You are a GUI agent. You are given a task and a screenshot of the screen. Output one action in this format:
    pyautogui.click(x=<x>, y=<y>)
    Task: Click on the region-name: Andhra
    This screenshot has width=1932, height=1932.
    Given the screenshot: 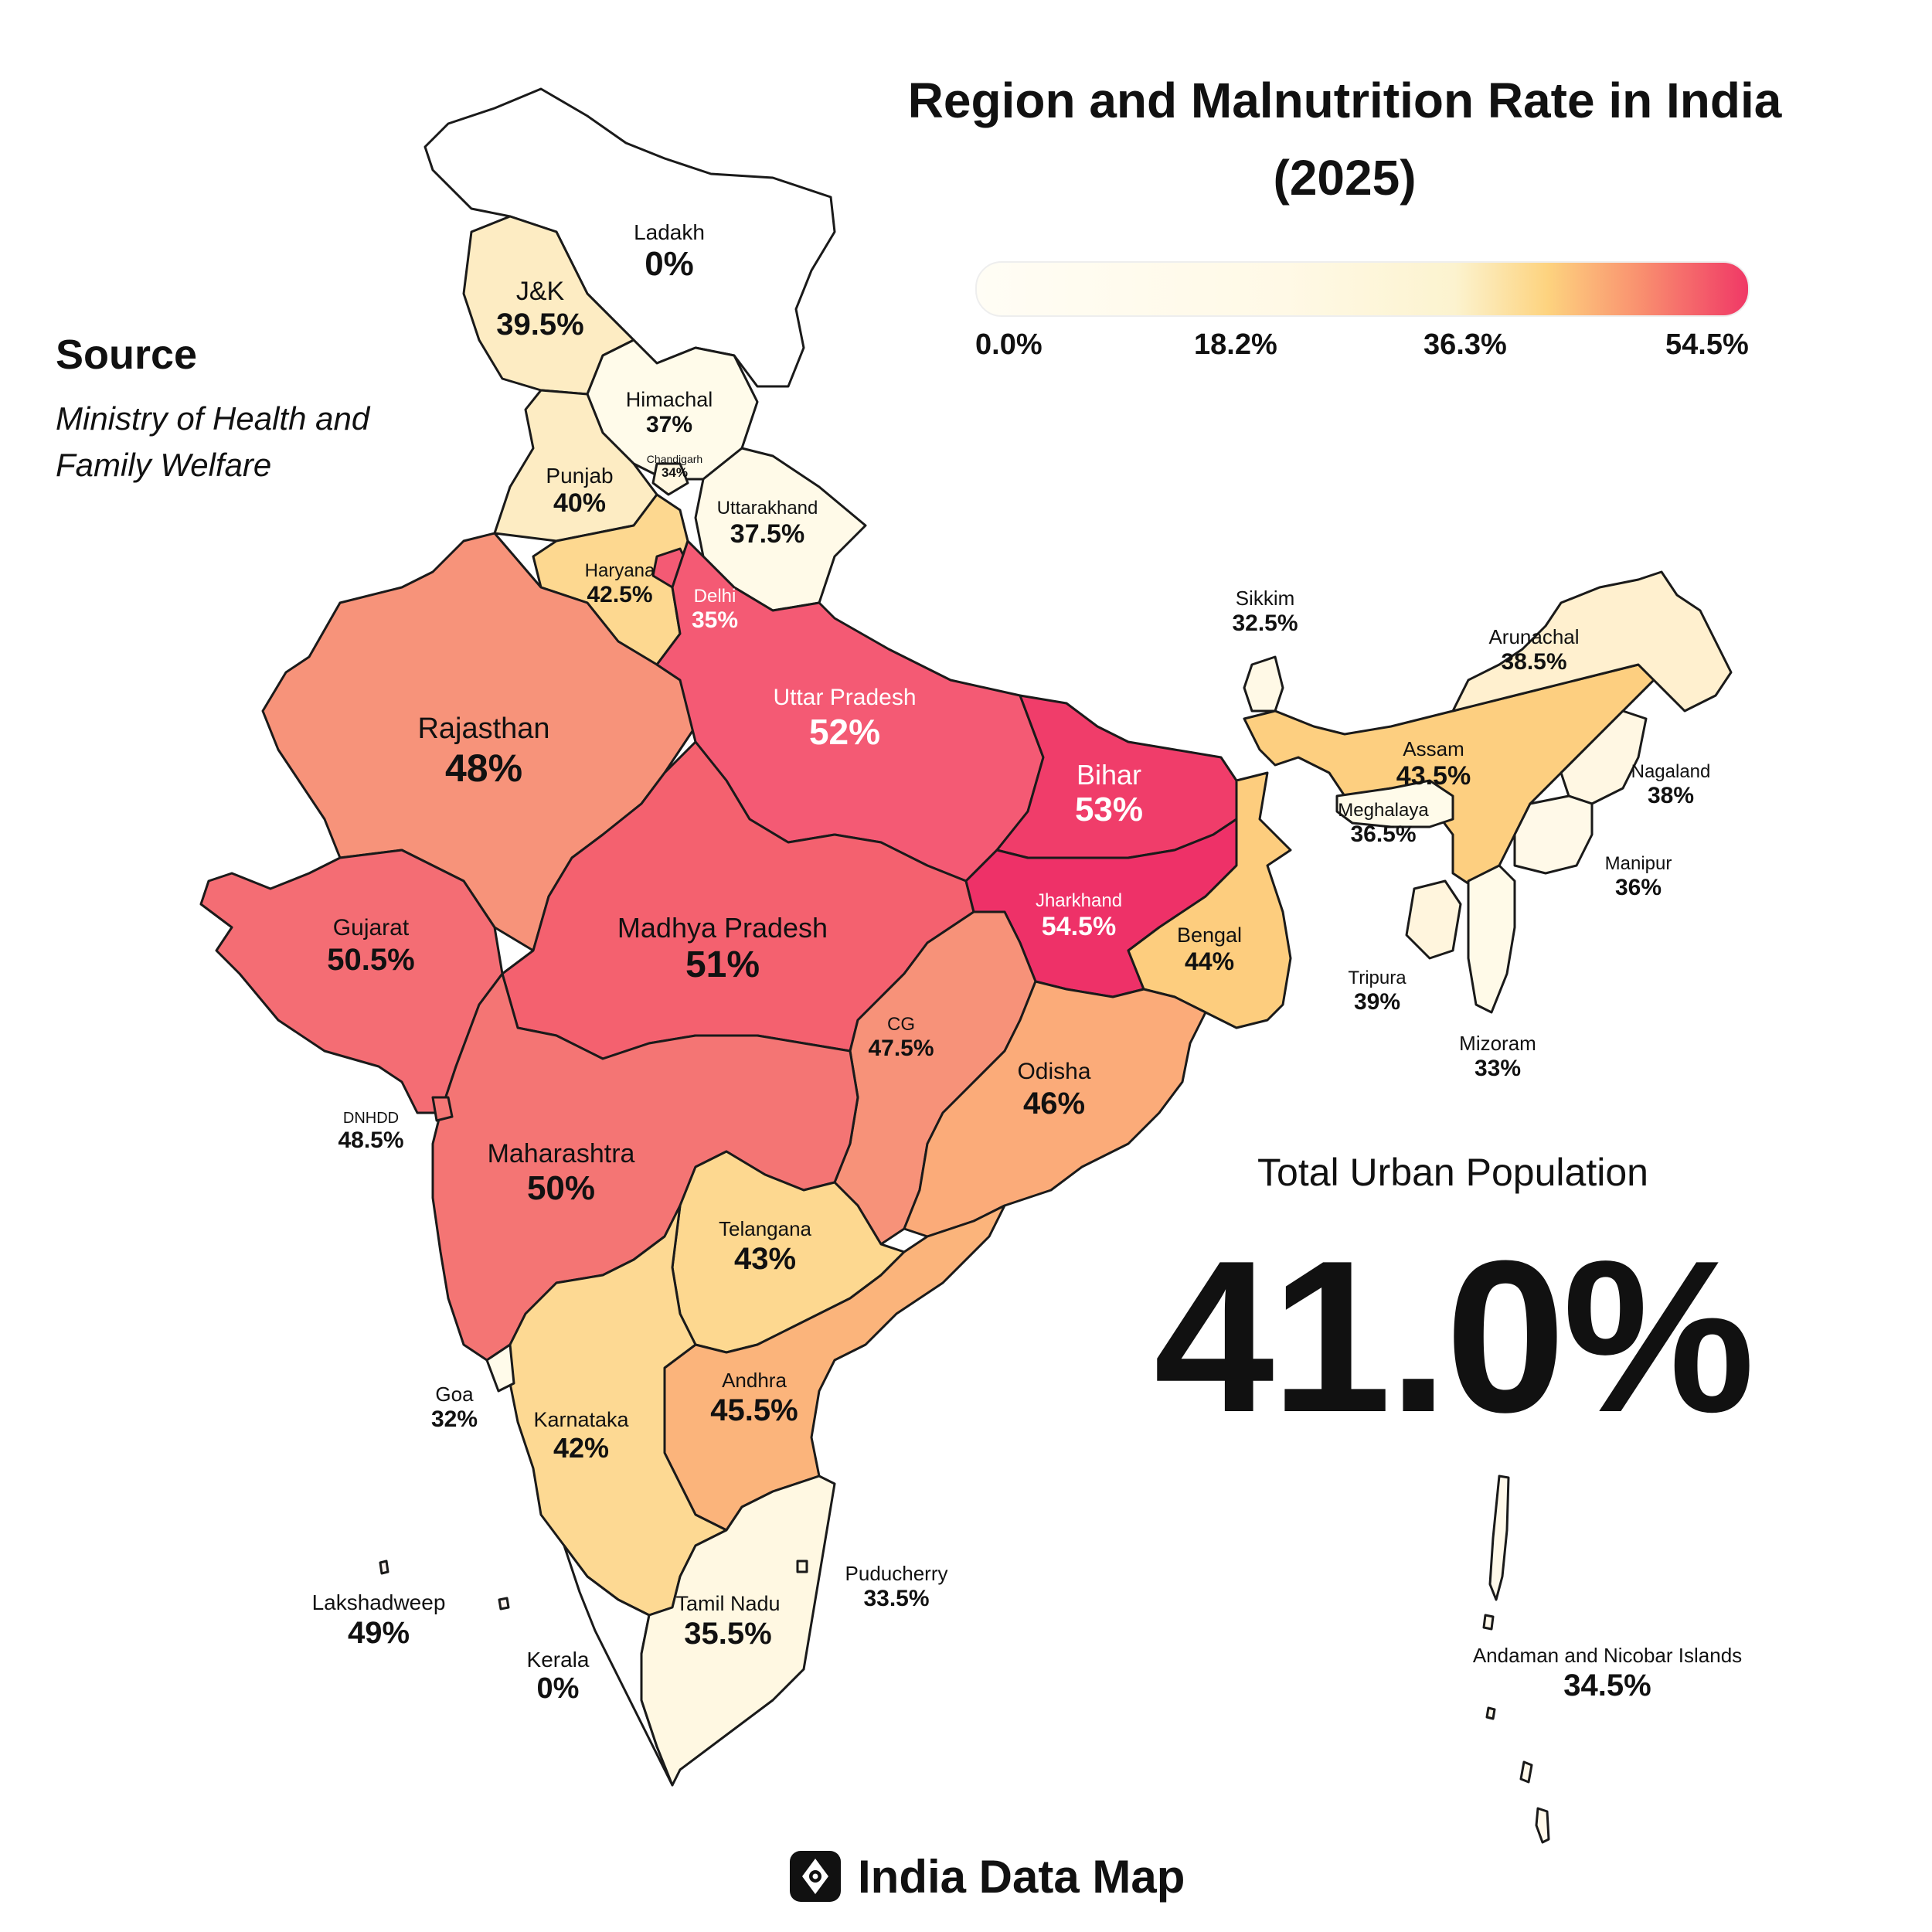 What is the action you would take?
    pyautogui.click(x=755, y=1381)
    